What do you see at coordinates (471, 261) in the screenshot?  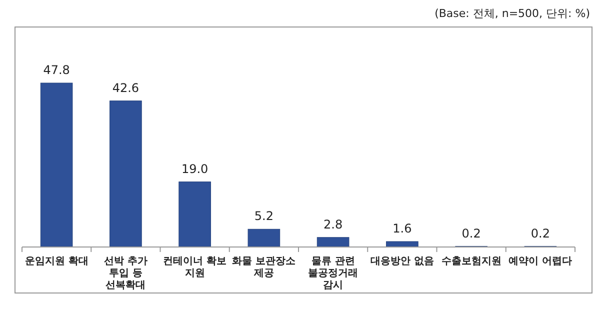 I see `category-label: 수출보험지원` at bounding box center [471, 261].